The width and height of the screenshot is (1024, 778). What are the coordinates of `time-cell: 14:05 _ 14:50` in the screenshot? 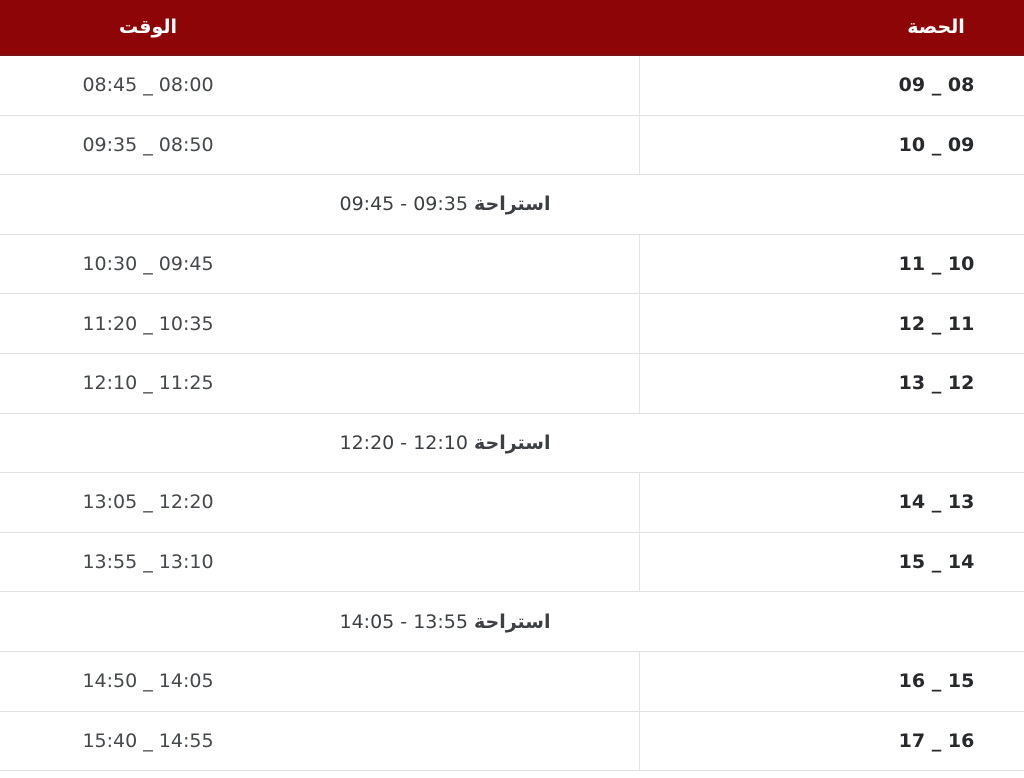 It's located at (319, 681).